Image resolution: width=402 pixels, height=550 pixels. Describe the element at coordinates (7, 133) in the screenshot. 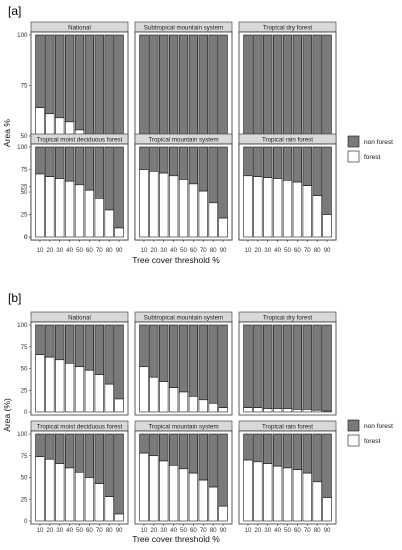

I see `y-axis-title: Area %` at that location.